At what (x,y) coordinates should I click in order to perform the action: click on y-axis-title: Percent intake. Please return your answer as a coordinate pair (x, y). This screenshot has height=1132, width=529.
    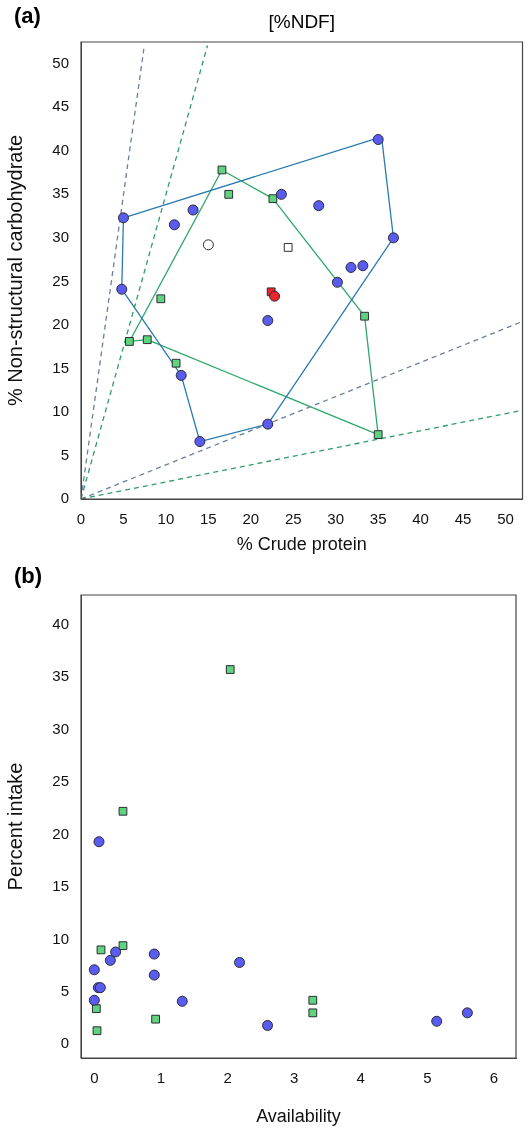
    Looking at the image, I should click on (14, 826).